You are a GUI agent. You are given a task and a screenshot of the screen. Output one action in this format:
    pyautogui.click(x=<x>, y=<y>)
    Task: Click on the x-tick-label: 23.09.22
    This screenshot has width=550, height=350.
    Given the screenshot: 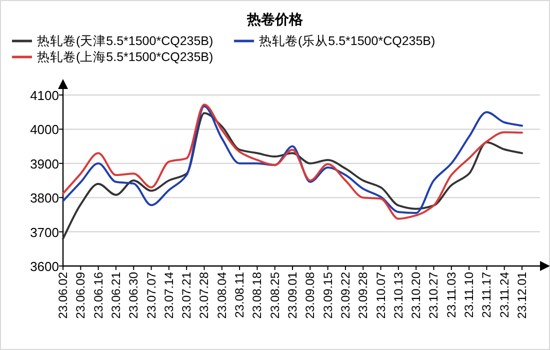 What is the action you would take?
    pyautogui.click(x=345, y=295)
    